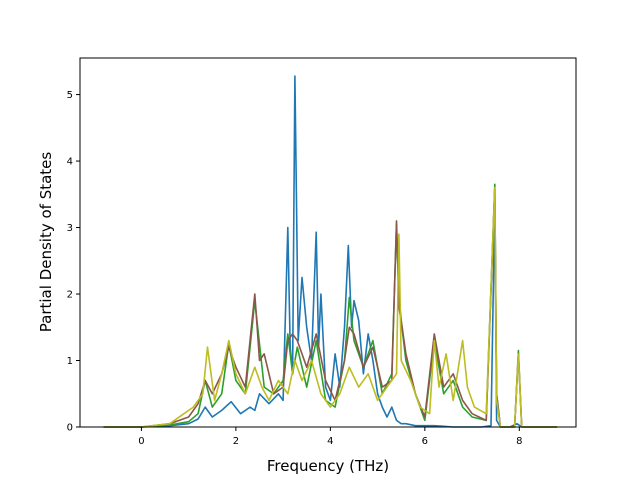 The width and height of the screenshot is (640, 480). I want to click on y-ticks: 0 1 2 3 4 5, so click(73, 262).